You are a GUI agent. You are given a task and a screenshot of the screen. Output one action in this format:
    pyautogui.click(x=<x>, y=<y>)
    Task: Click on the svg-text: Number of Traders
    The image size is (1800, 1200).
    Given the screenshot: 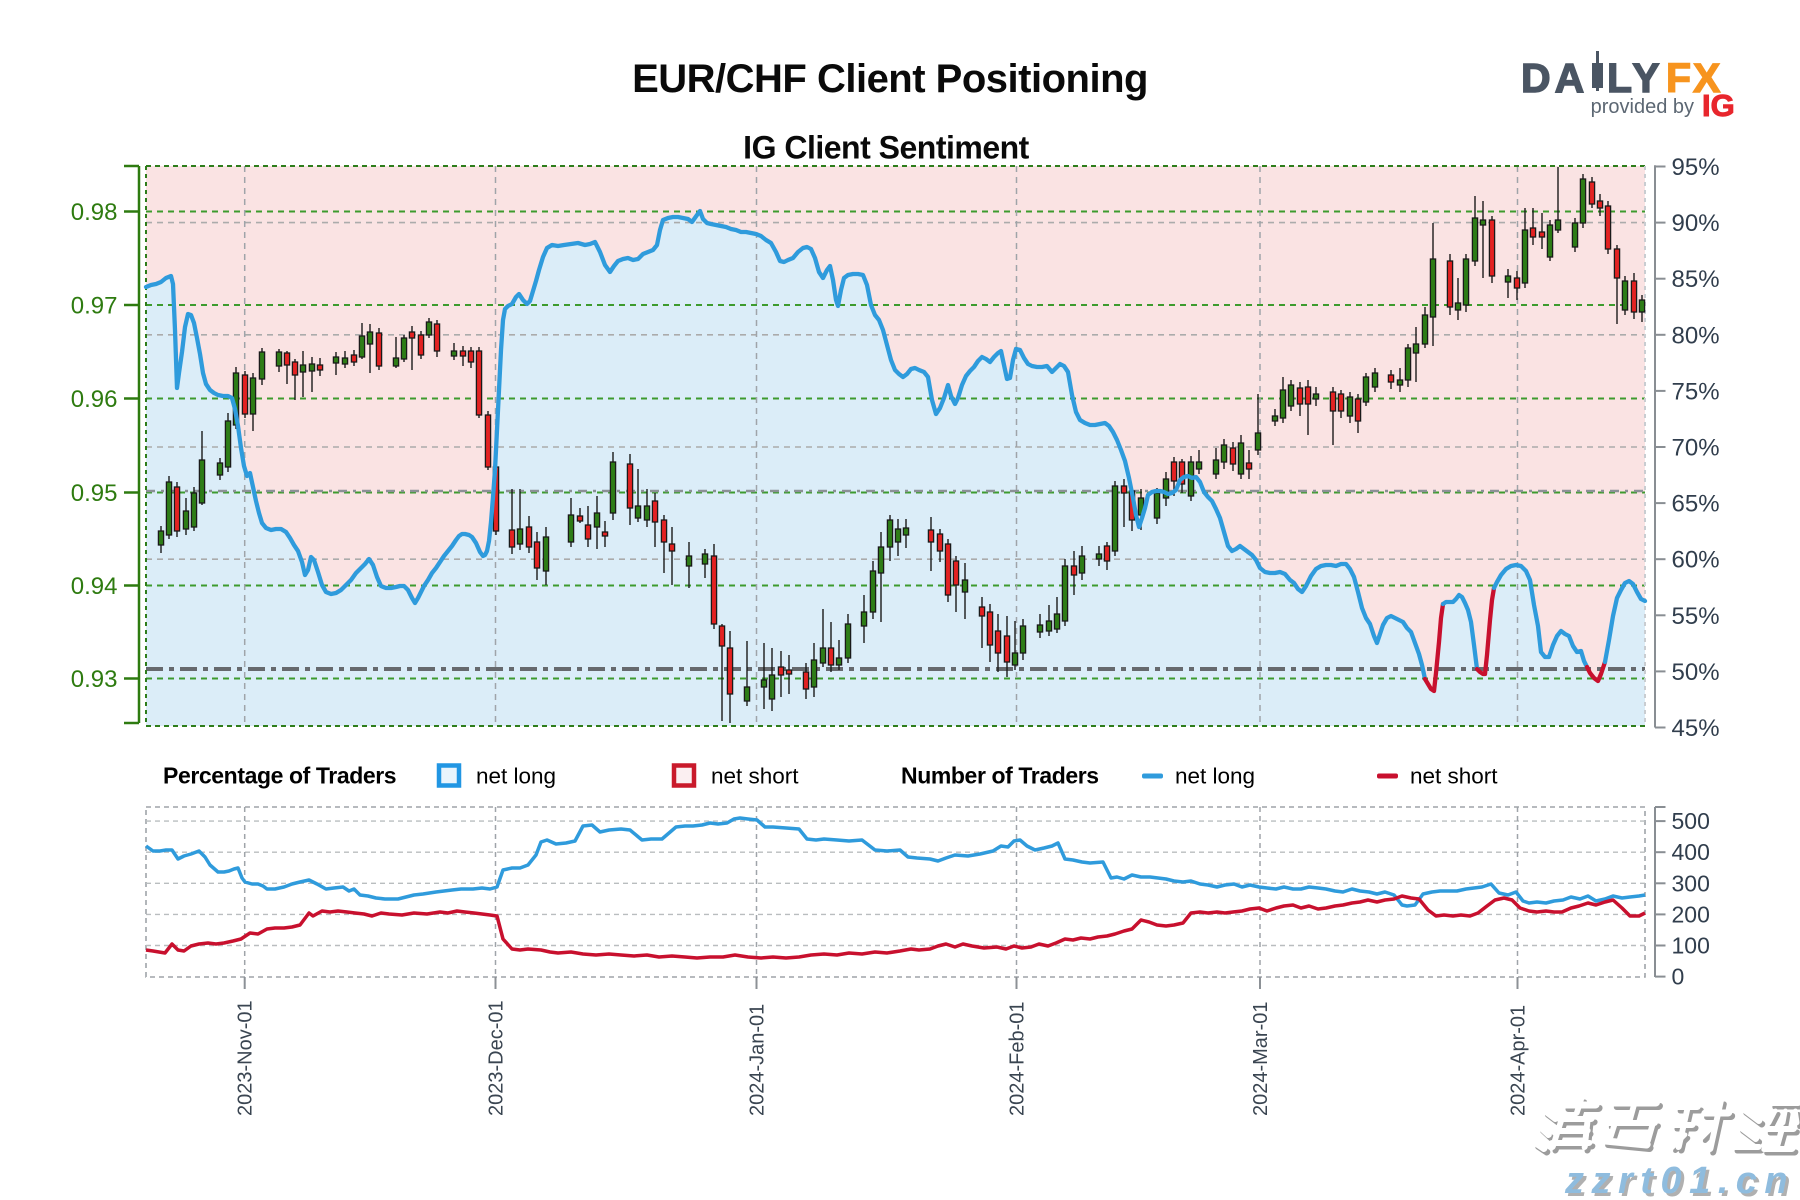 What is the action you would take?
    pyautogui.click(x=1000, y=776)
    